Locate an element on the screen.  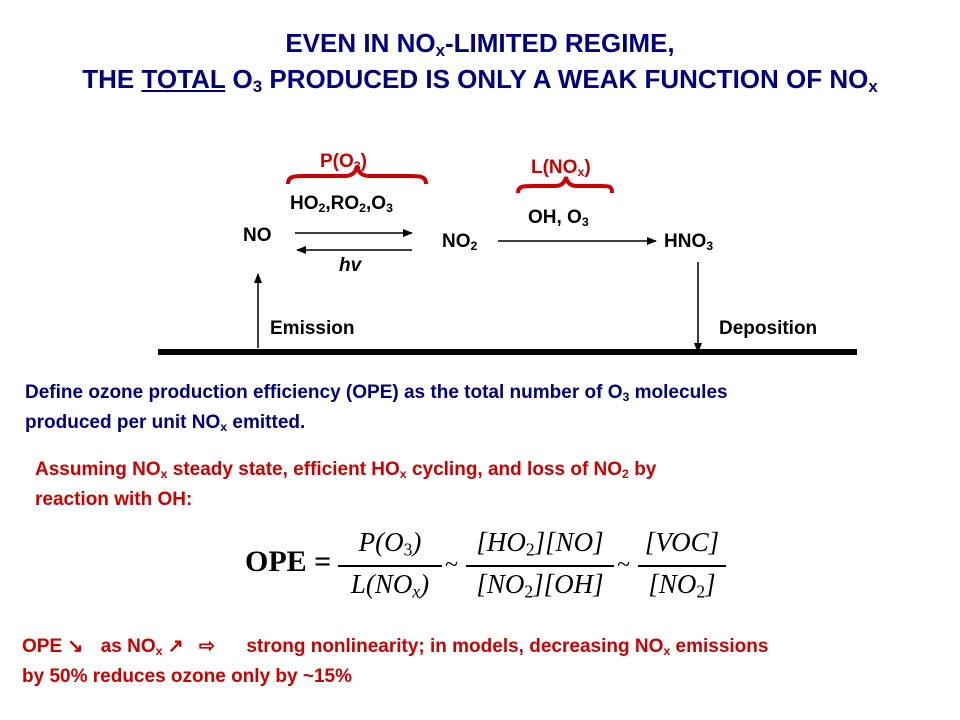
fraction-3-denominator: [NO2] is located at coordinates (682, 585).